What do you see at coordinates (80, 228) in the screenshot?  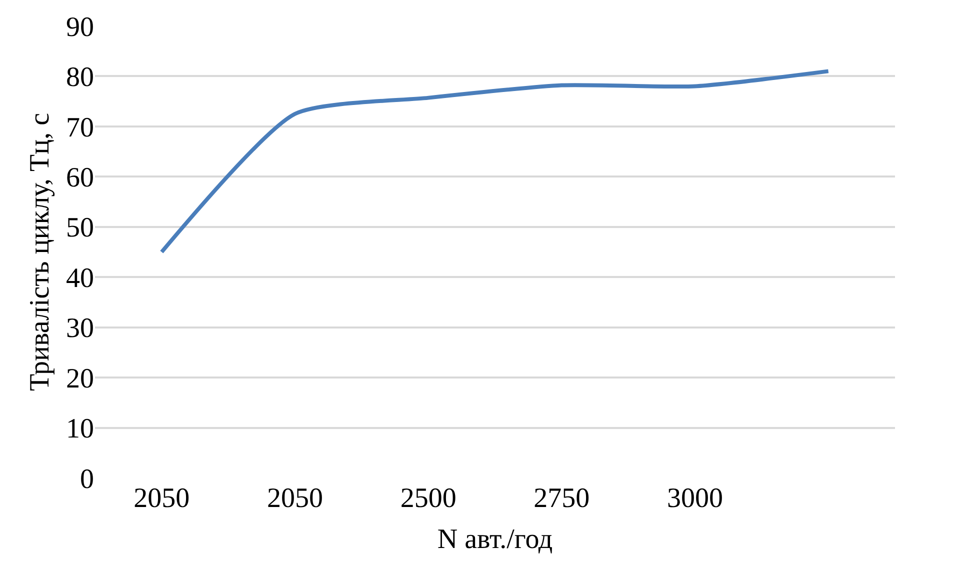 I see `y-tick-label: 50` at bounding box center [80, 228].